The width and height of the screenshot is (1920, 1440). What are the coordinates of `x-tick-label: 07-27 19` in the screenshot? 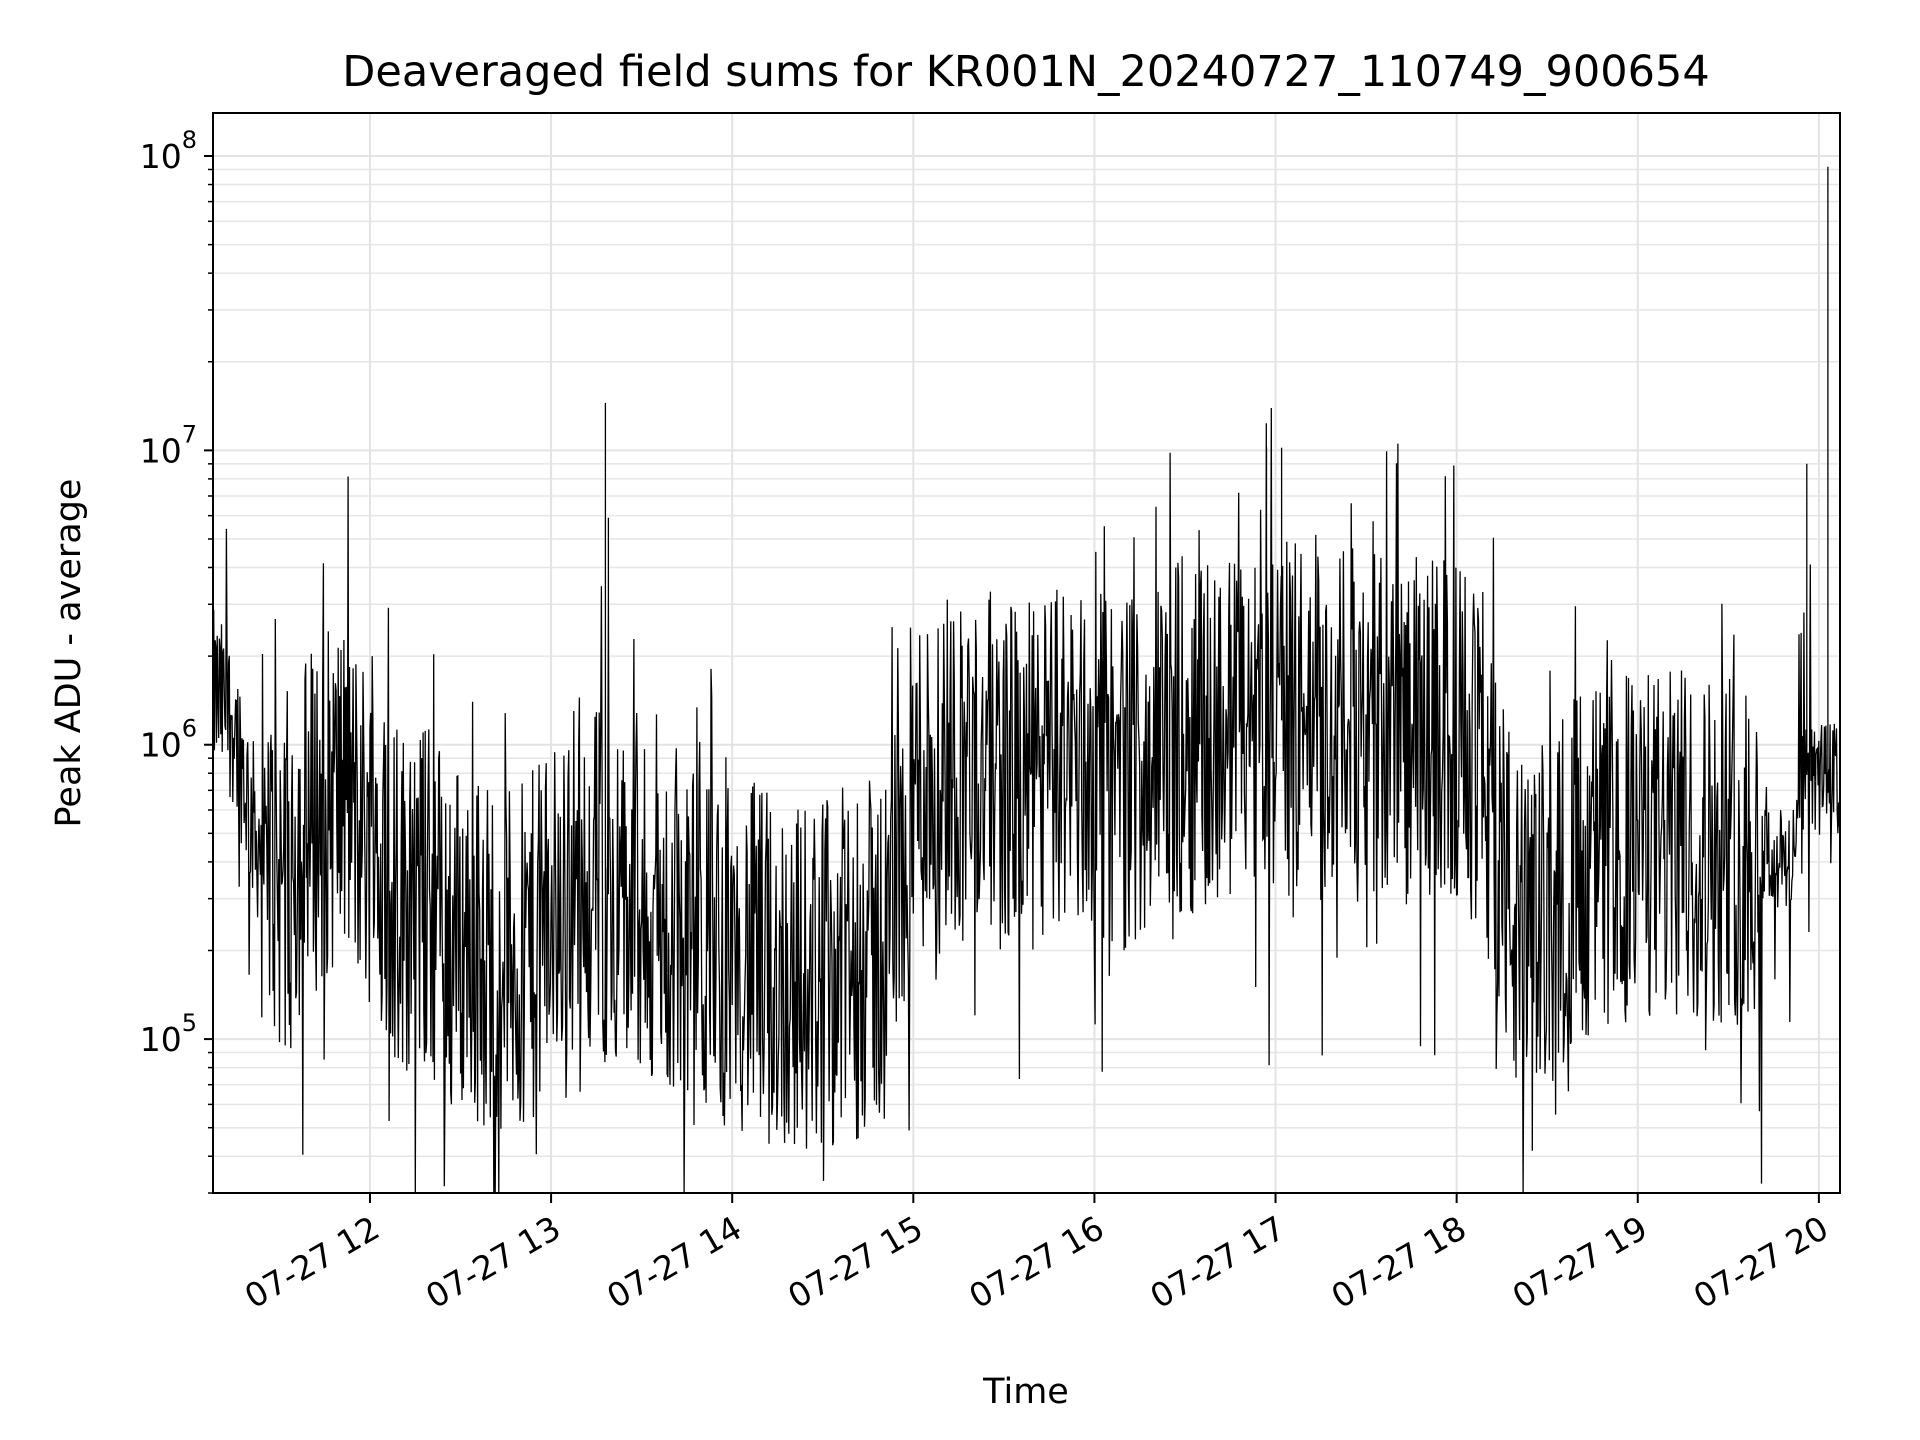 It's located at (1580, 1262).